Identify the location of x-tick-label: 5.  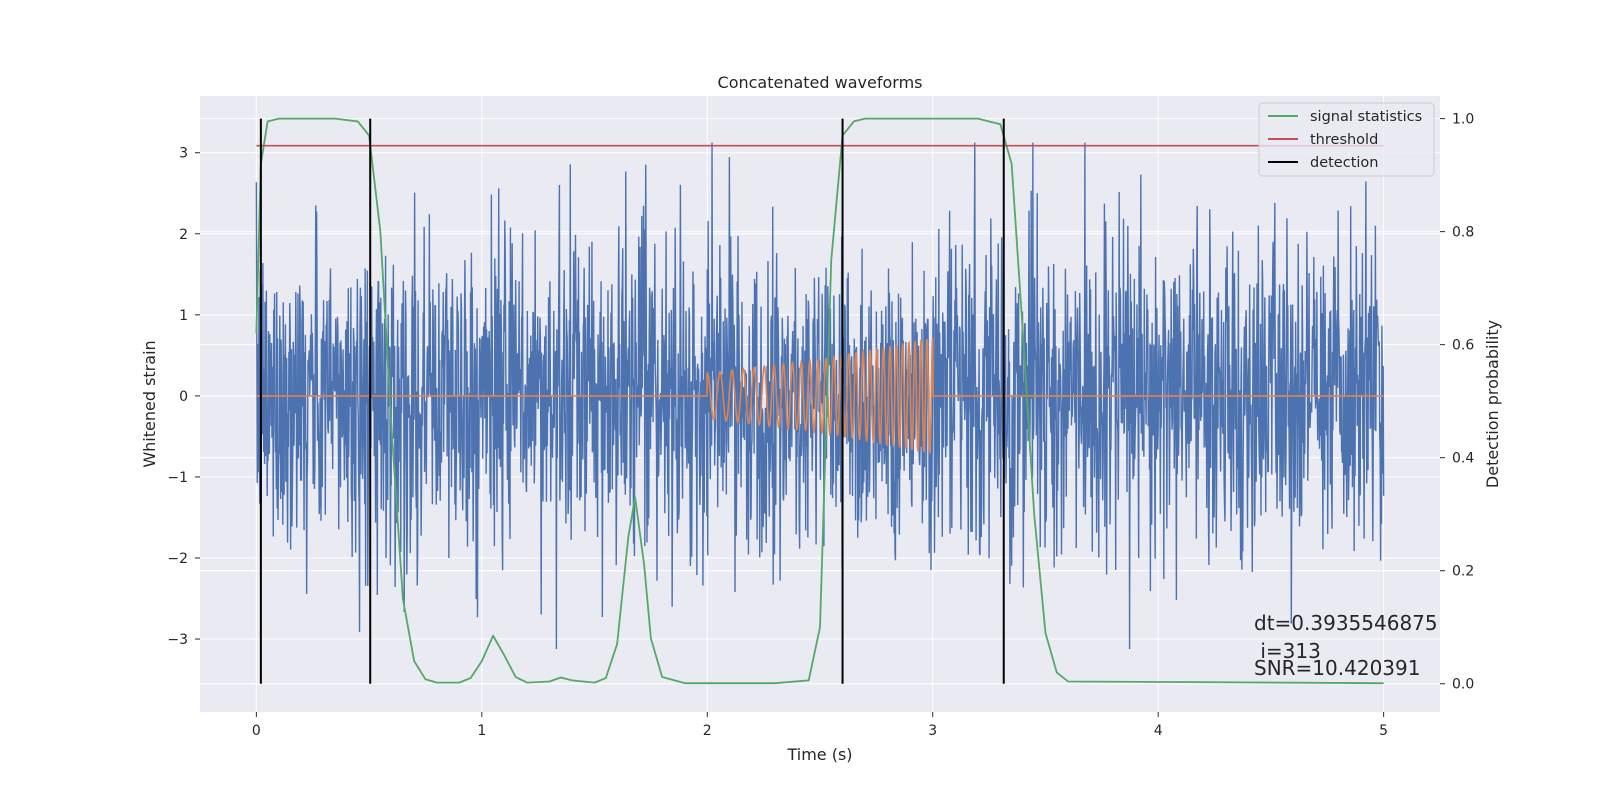
(1383, 731).